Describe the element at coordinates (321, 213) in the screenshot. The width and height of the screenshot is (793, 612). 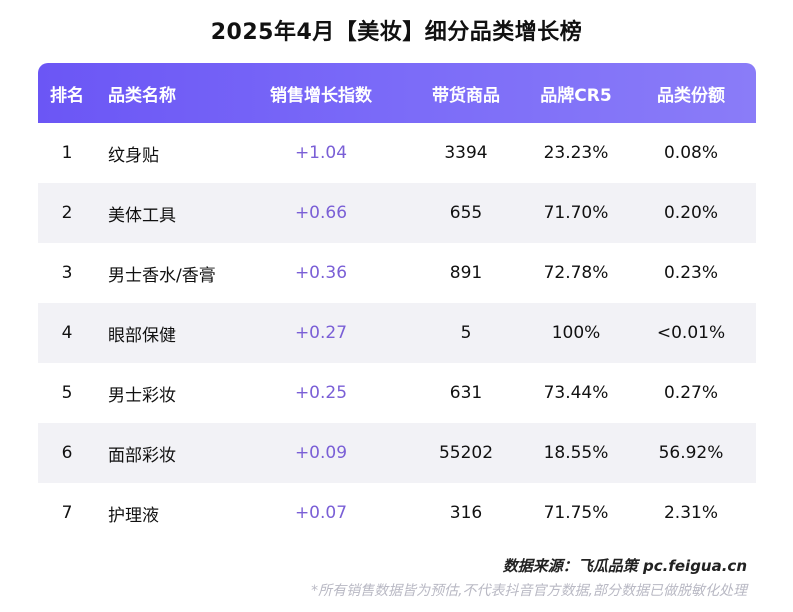
I see `cell-growth-index: +0.66` at that location.